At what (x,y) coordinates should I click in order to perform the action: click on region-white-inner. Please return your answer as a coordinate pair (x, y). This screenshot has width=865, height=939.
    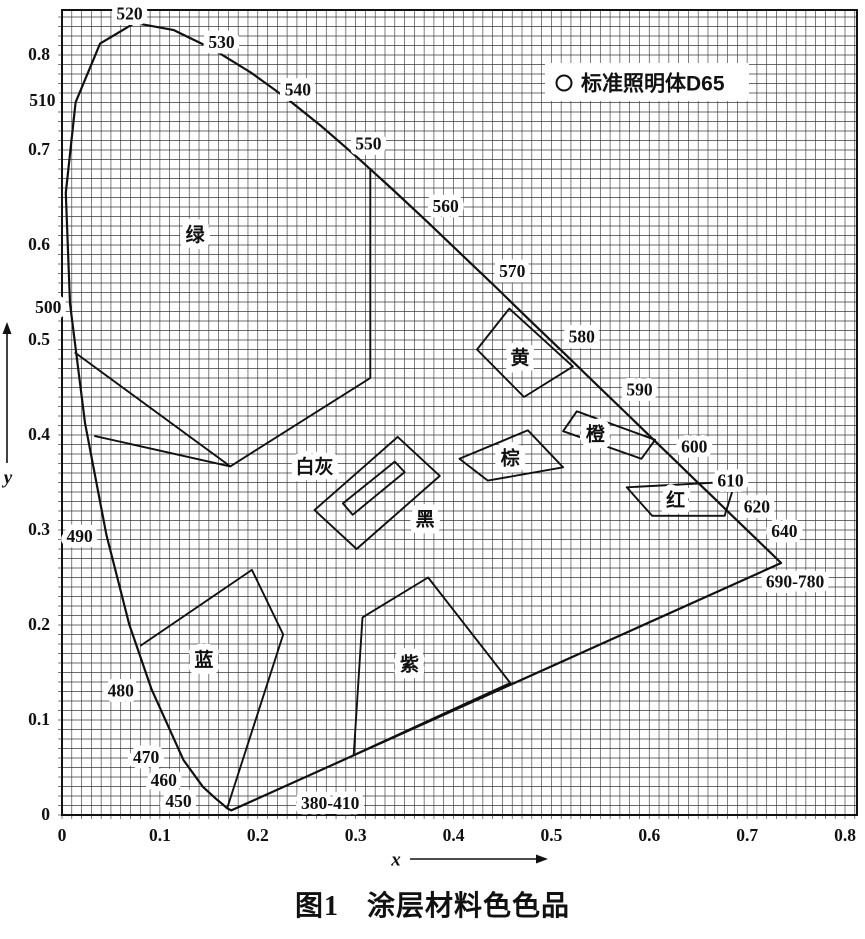
    Looking at the image, I should click on (373, 488).